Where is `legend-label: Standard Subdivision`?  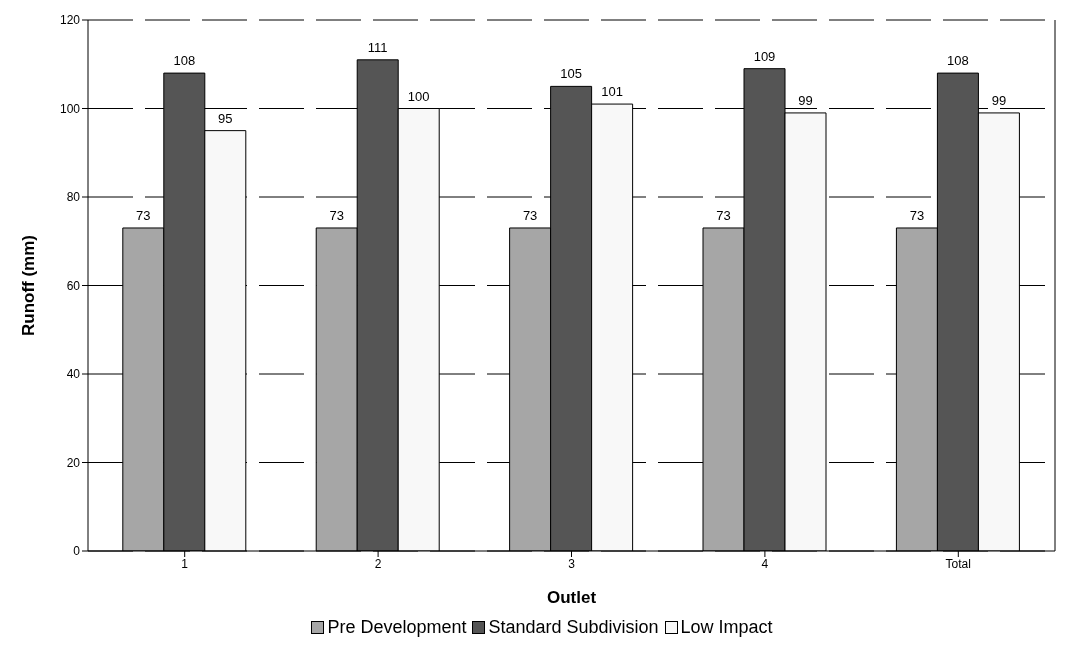
legend-label: Standard Subdivision is located at coordinates (573, 627).